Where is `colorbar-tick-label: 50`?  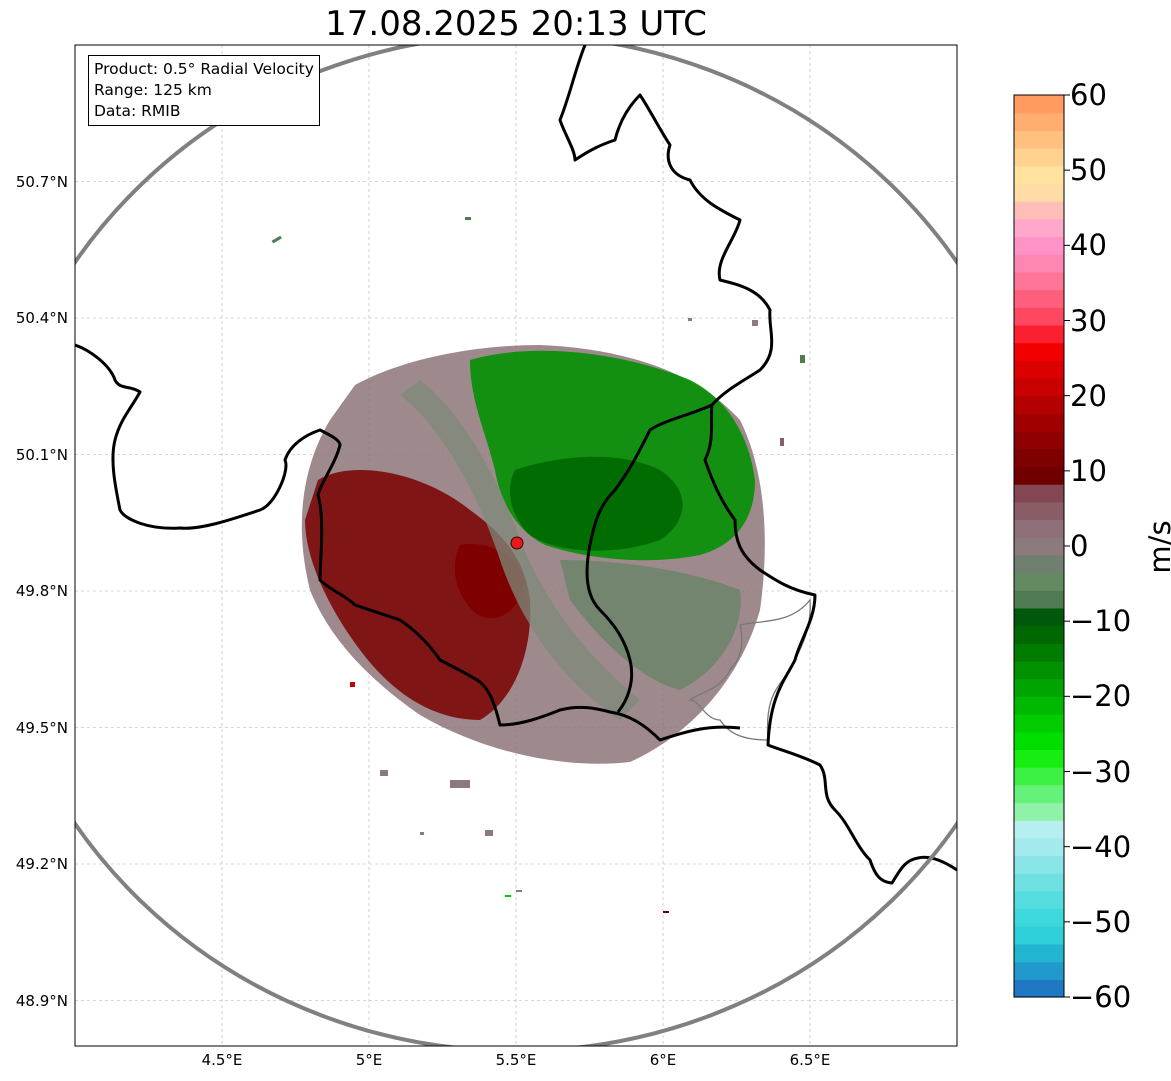 colorbar-tick-label: 50 is located at coordinates (1088, 170).